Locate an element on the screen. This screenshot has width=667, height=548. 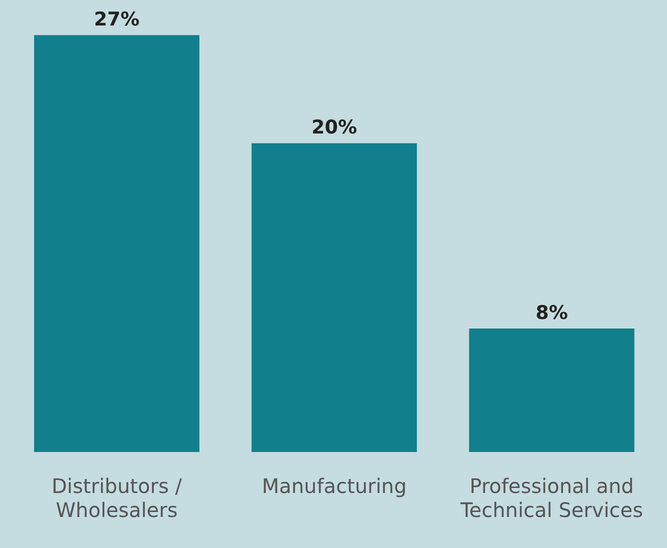
data-label: 8% is located at coordinates (552, 313).